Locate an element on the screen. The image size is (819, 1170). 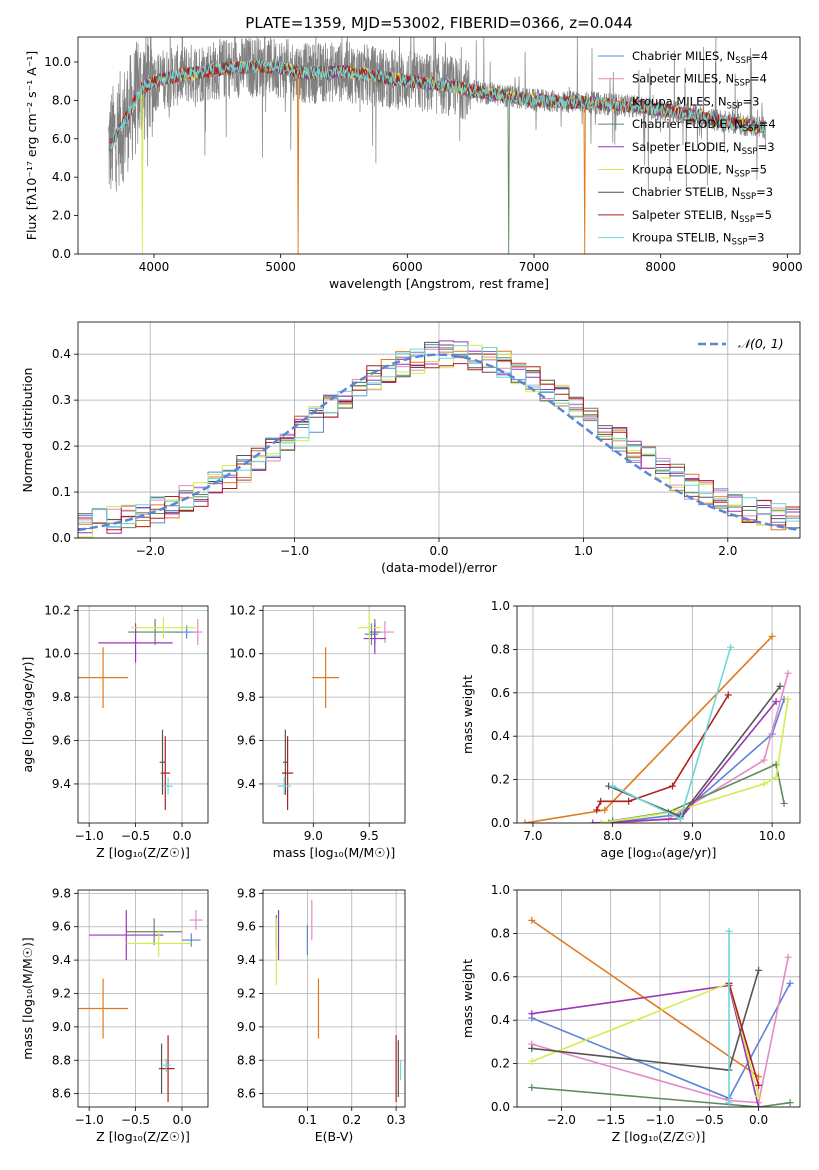
tick-label-x: 0.1 is located at coordinates (307, 1120).